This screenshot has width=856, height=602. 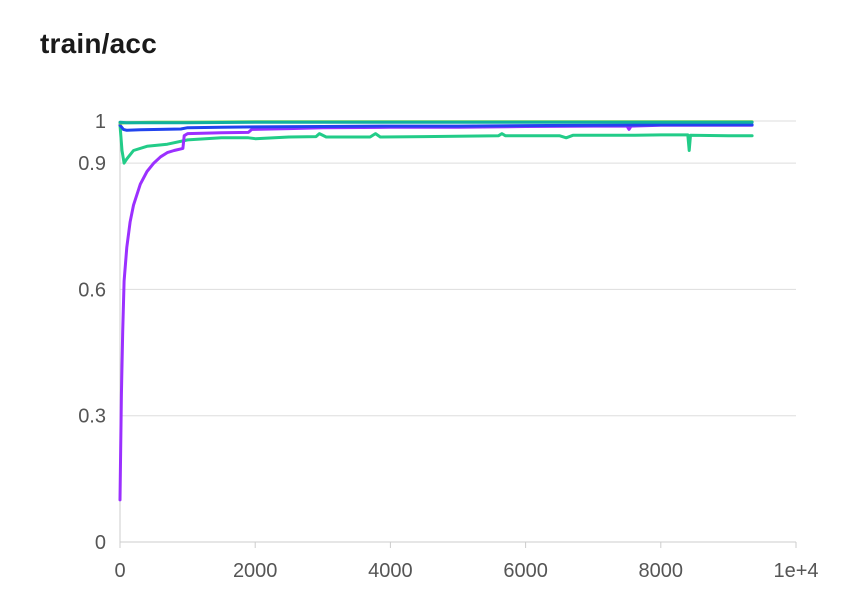 I want to click on y-tick-label: 0.3, so click(x=92, y=417).